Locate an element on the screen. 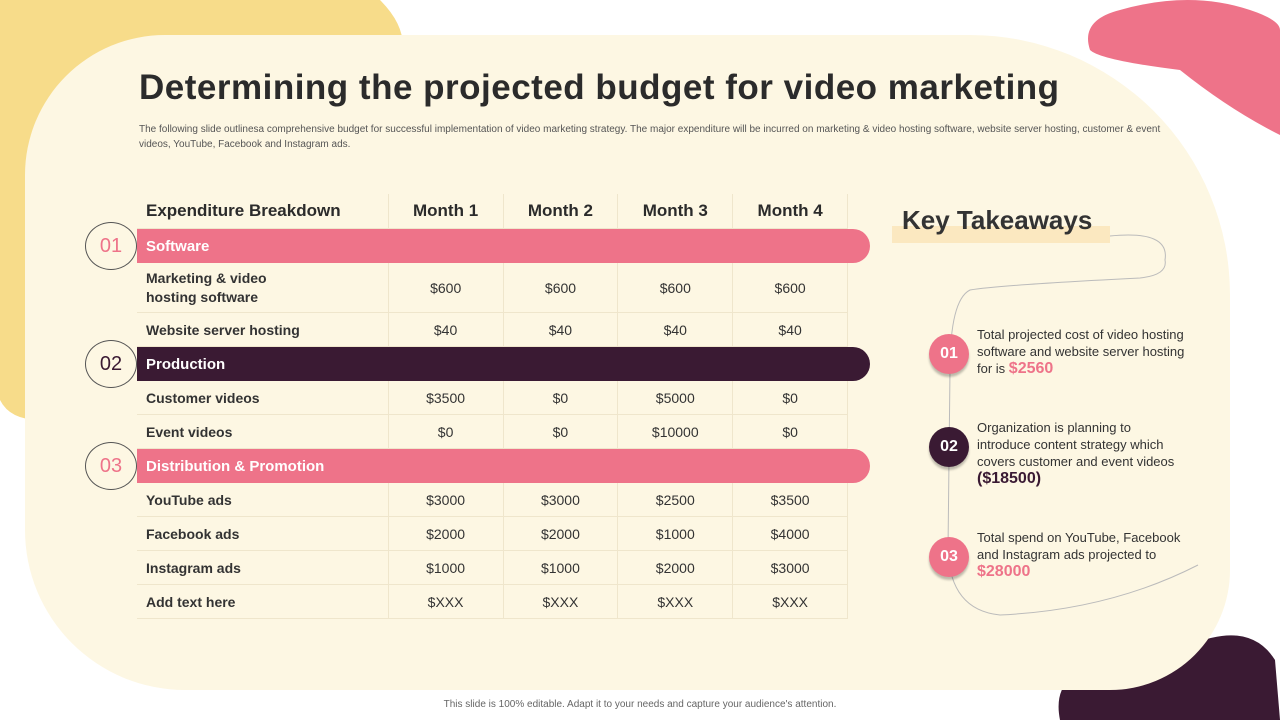 The image size is (1280, 720). section-bar-2: Production is located at coordinates (503, 364).